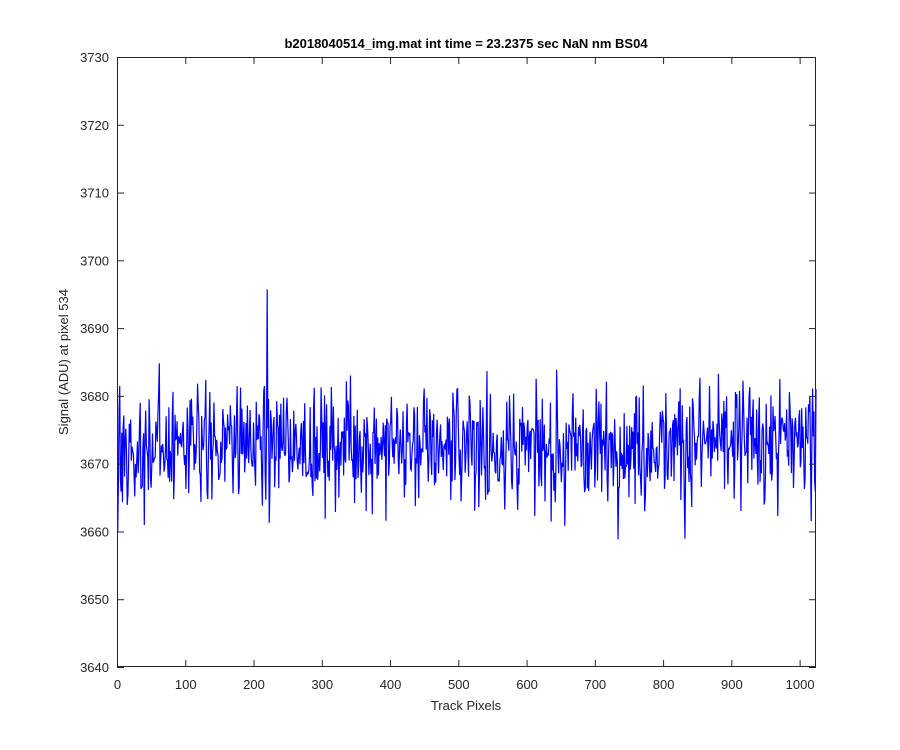  I want to click on x-axis-label: Track Pixels, so click(466, 705).